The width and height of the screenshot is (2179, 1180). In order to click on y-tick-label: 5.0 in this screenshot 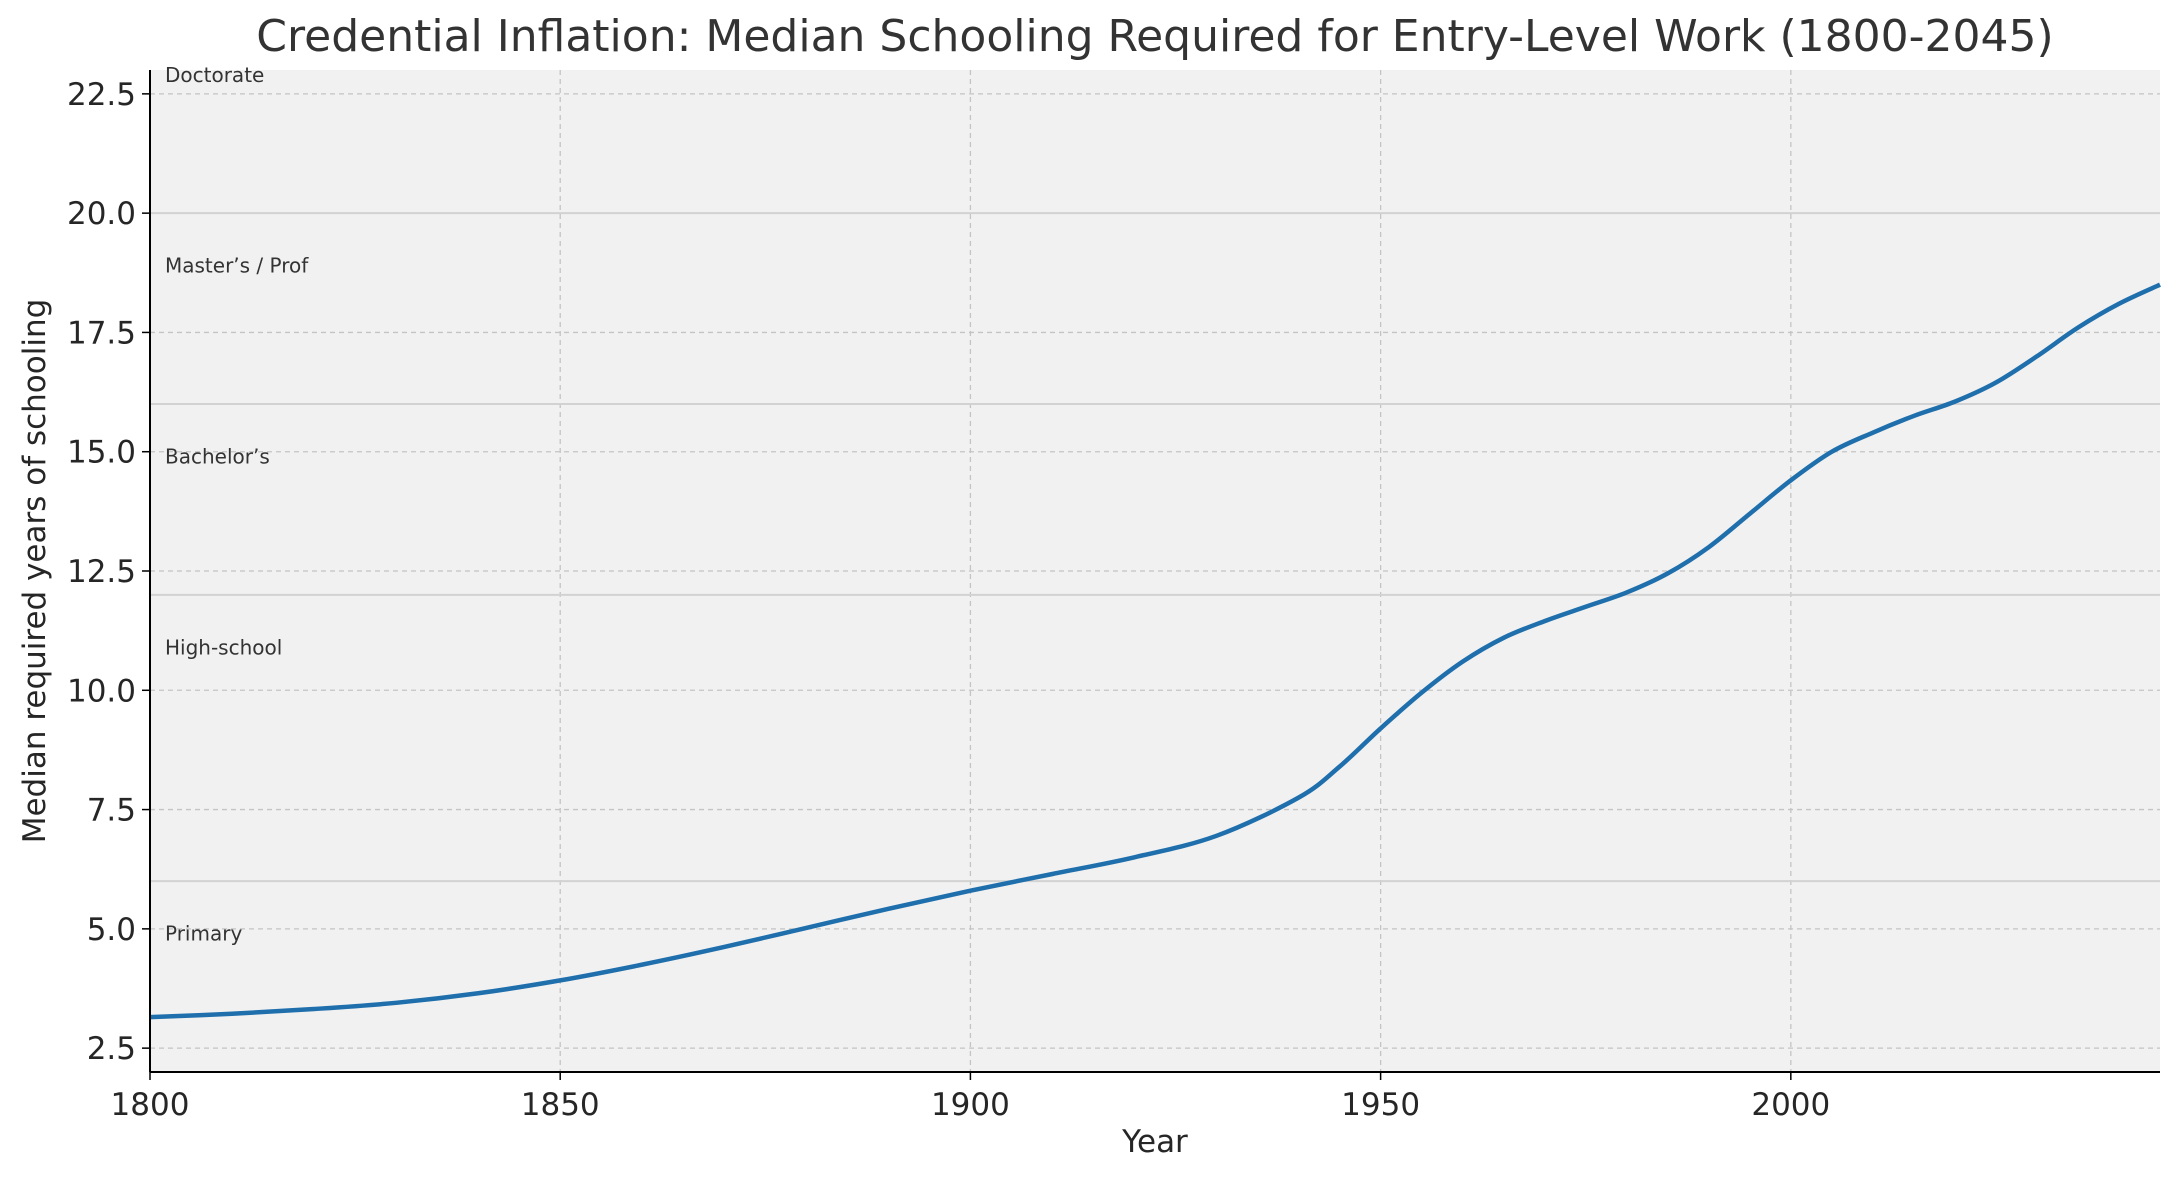, I will do `click(111, 930)`.